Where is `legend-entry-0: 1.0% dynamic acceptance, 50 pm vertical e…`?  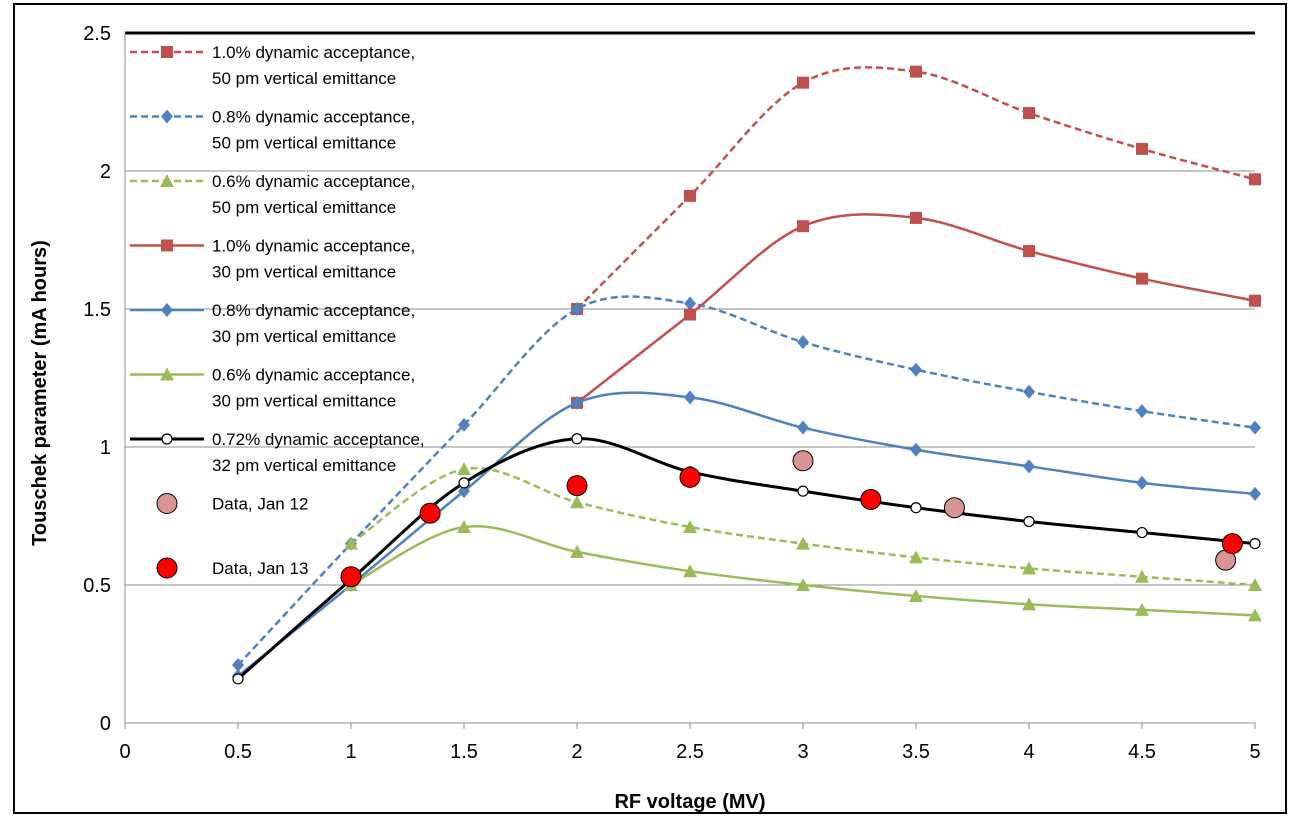
legend-entry-0: 1.0% dynamic acceptance, 50 pm vertical e… is located at coordinates (272, 65).